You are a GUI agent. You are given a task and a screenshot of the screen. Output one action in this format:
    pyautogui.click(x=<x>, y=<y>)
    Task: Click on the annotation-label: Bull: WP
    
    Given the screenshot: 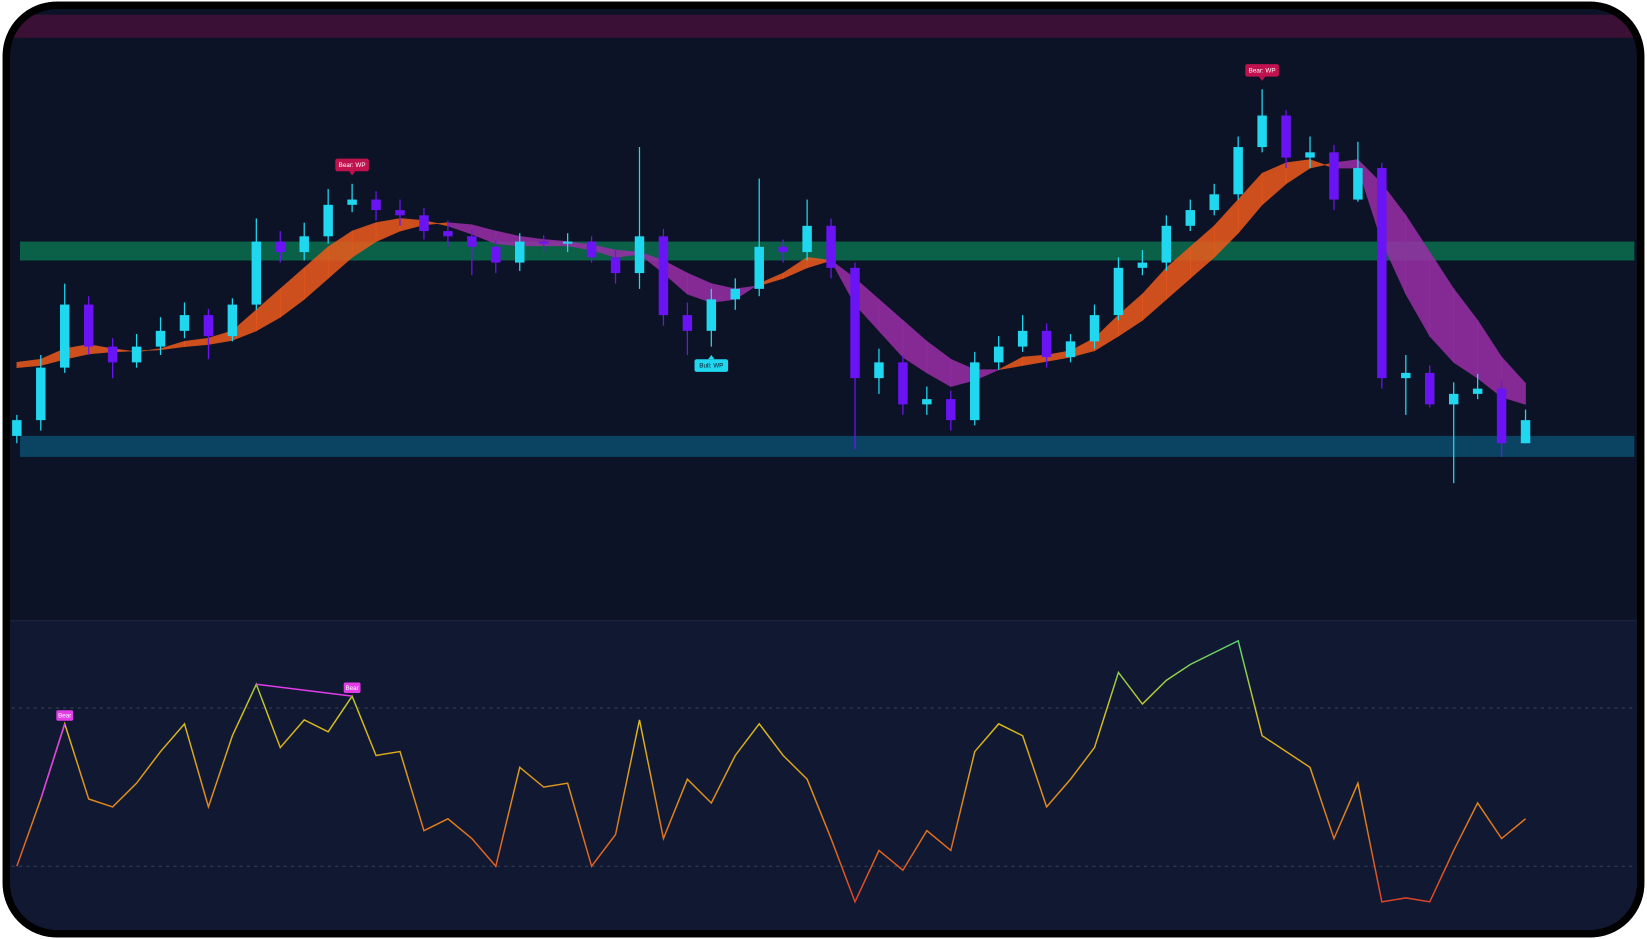 What is the action you would take?
    pyautogui.click(x=711, y=366)
    